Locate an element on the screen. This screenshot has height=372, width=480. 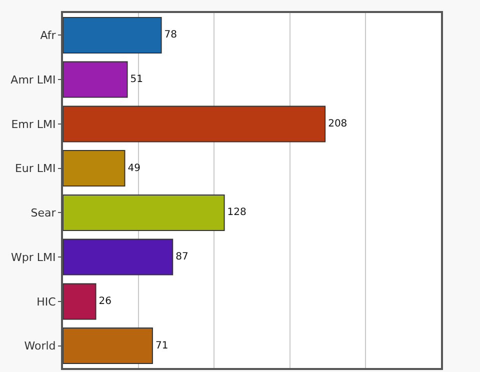
y-tick-label: Sear is located at coordinates (43, 213).